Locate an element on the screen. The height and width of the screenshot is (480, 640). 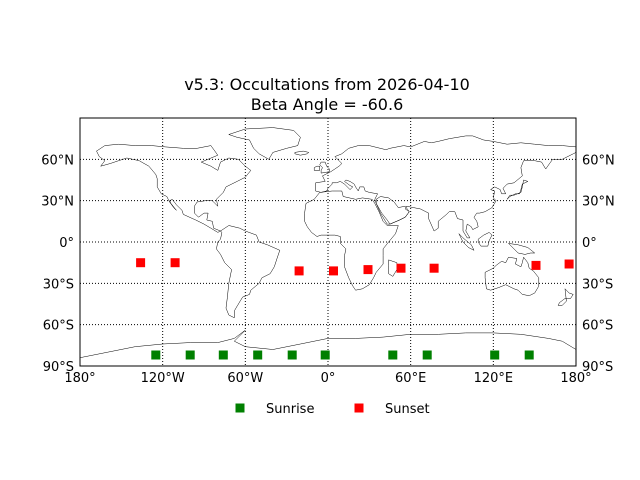
lat-tick-label-right-3: 30°S is located at coordinates (597, 284).